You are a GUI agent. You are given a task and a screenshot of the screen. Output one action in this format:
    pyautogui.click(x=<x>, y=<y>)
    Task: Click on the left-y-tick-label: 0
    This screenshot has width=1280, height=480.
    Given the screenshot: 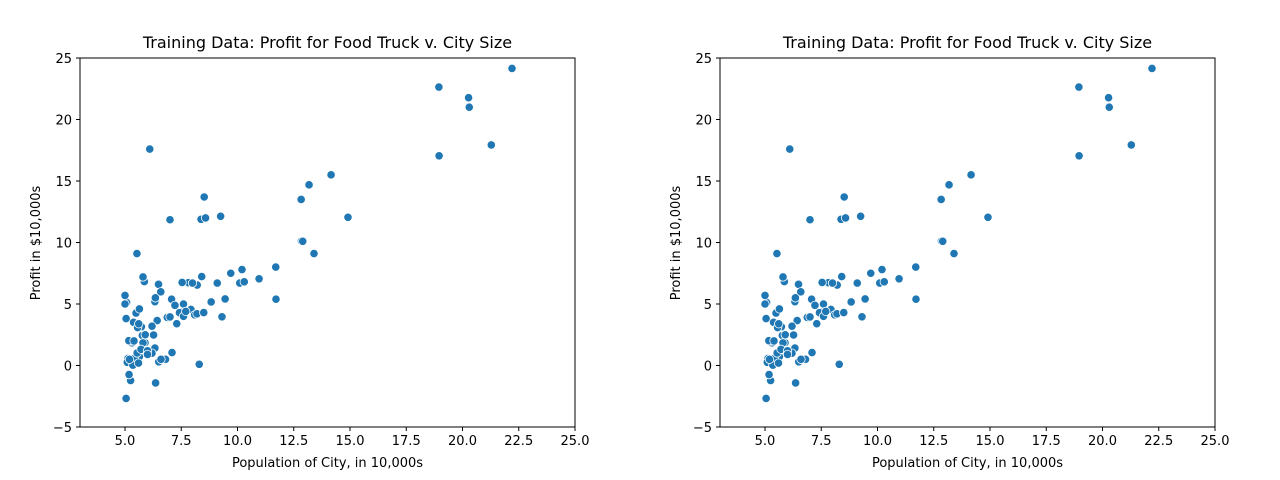 What is the action you would take?
    pyautogui.click(x=68, y=367)
    